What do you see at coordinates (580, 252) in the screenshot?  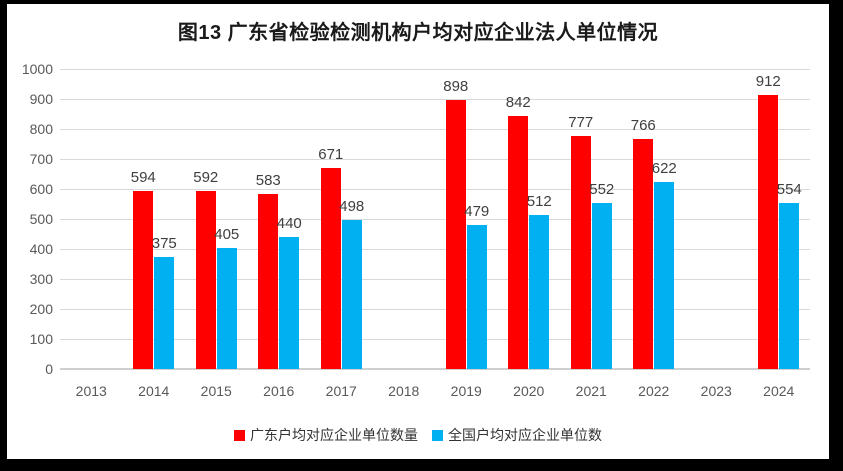 I see `bar-guangdong-2021` at bounding box center [580, 252].